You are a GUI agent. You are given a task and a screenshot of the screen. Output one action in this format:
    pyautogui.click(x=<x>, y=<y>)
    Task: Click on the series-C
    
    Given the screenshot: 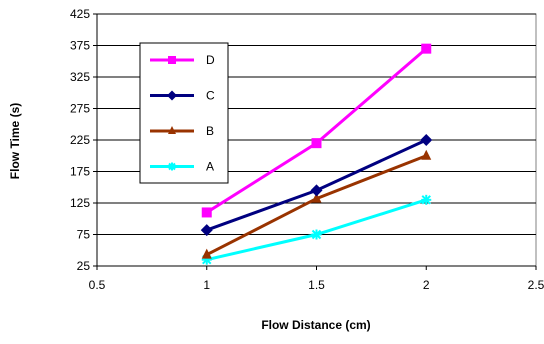 What is the action you would take?
    pyautogui.click(x=316, y=185)
    